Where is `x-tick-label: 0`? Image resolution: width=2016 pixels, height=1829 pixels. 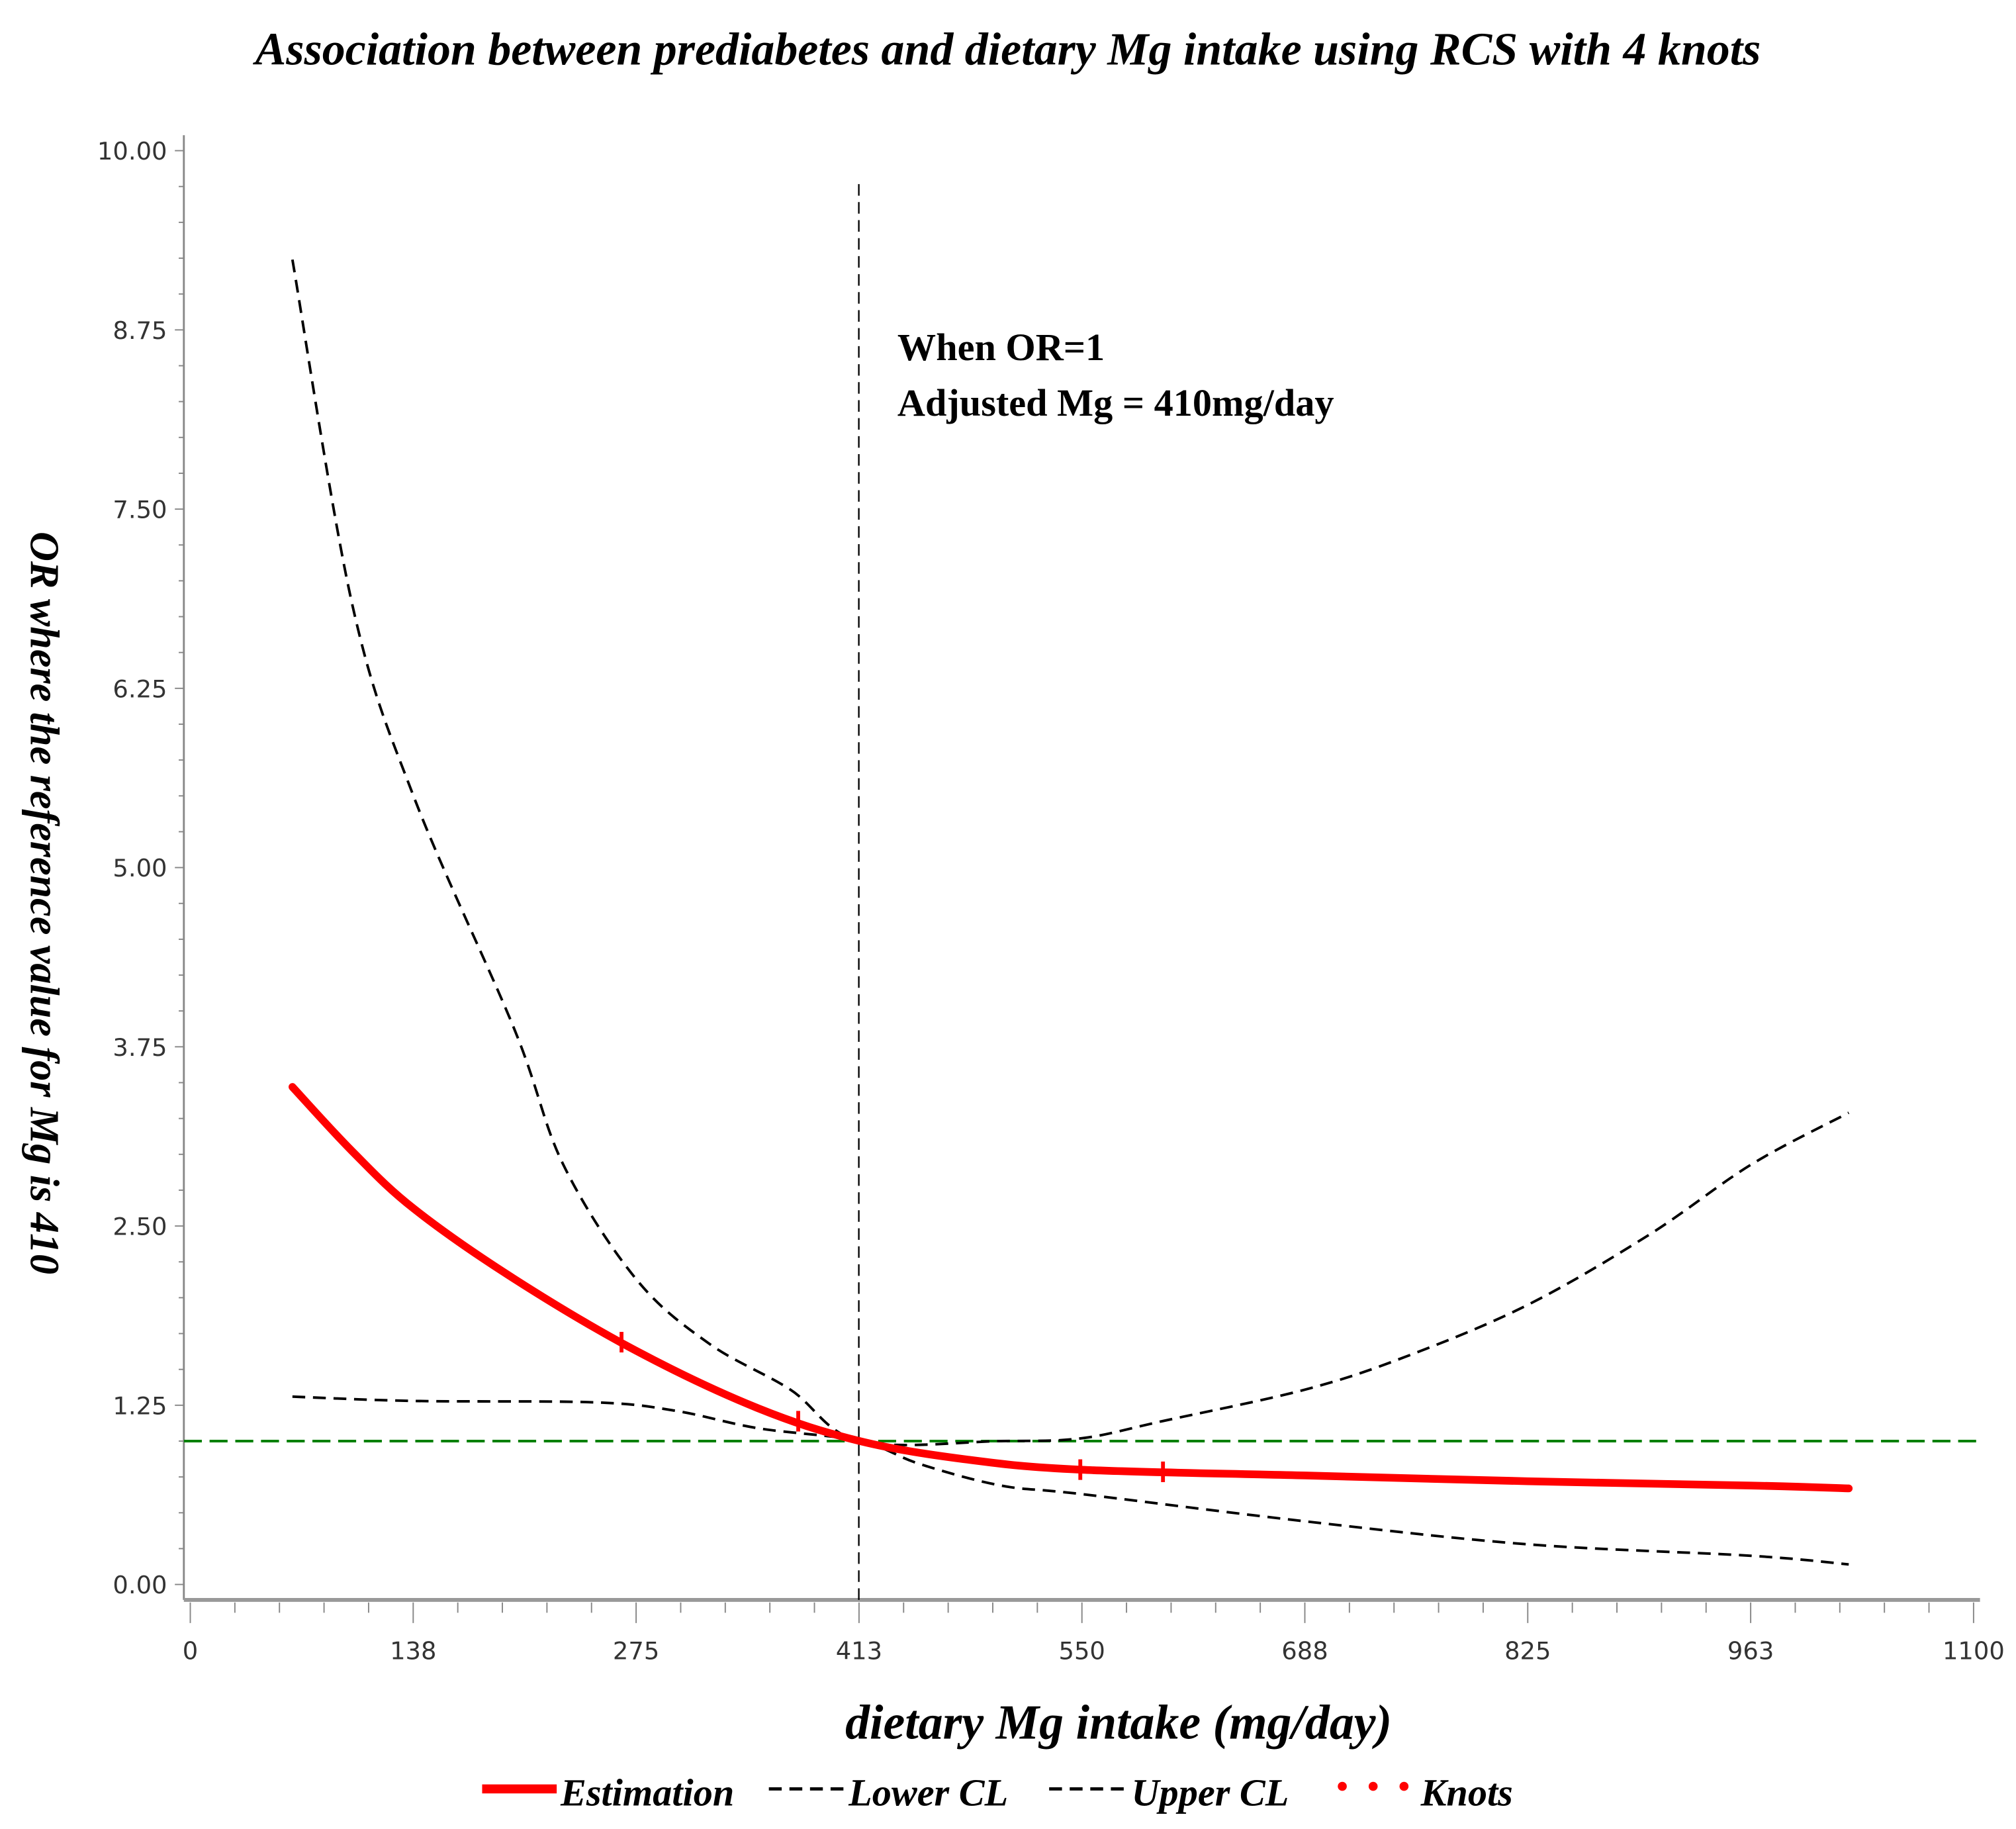 x-tick-label: 0 is located at coordinates (190, 1650).